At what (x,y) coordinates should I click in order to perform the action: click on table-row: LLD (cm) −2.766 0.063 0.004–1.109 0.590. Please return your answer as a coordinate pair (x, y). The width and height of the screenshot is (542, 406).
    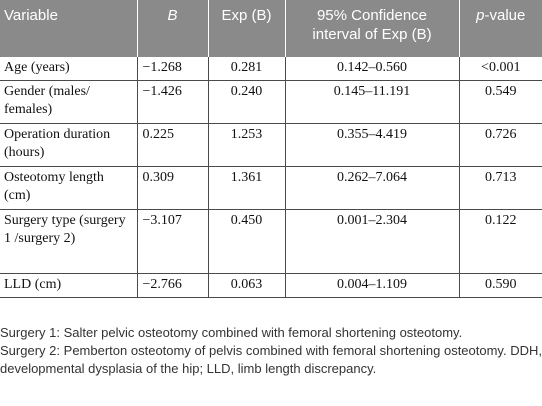
    Looking at the image, I should click on (271, 285).